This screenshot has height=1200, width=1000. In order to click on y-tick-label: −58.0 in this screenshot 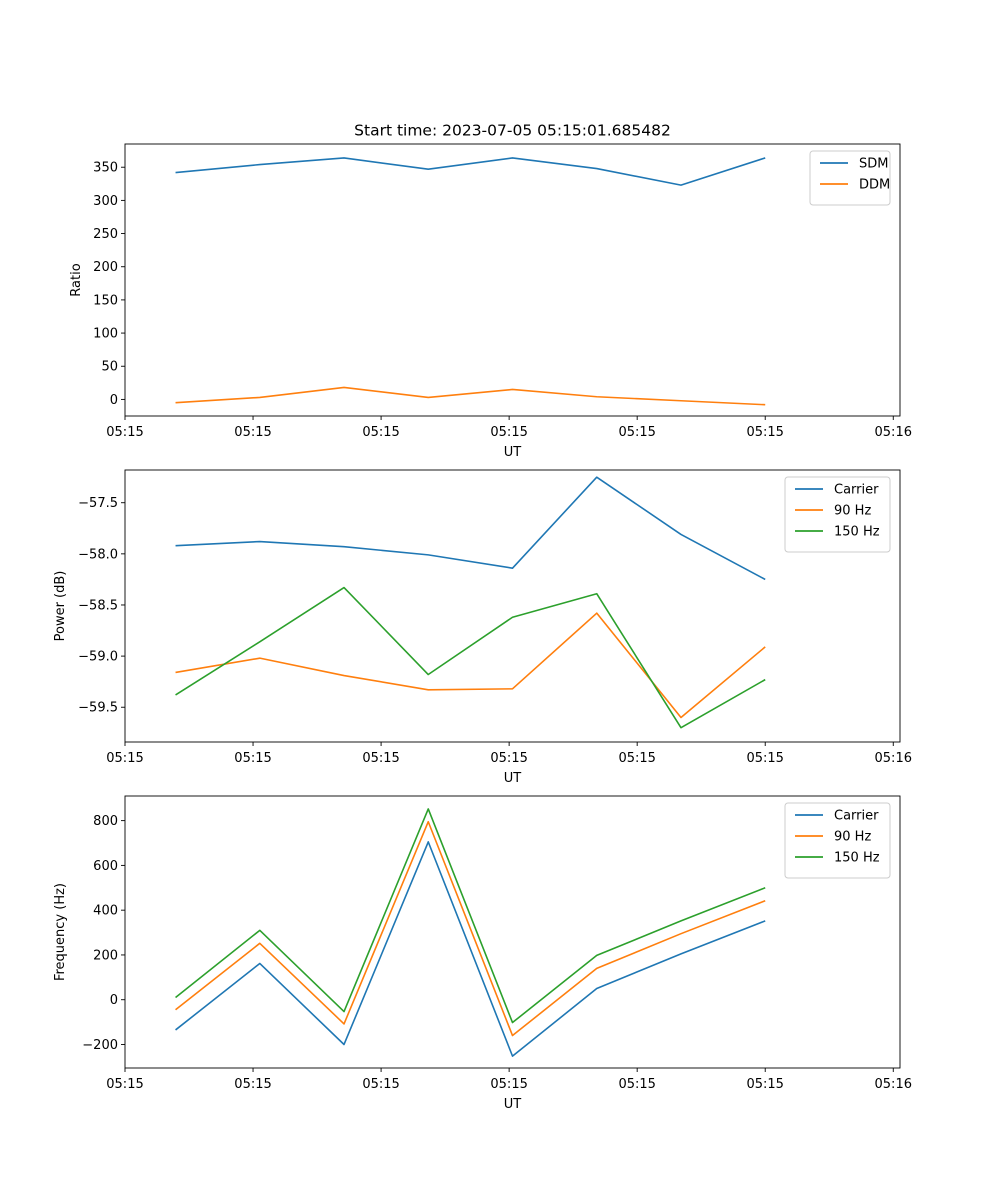, I will do `click(98, 554)`.